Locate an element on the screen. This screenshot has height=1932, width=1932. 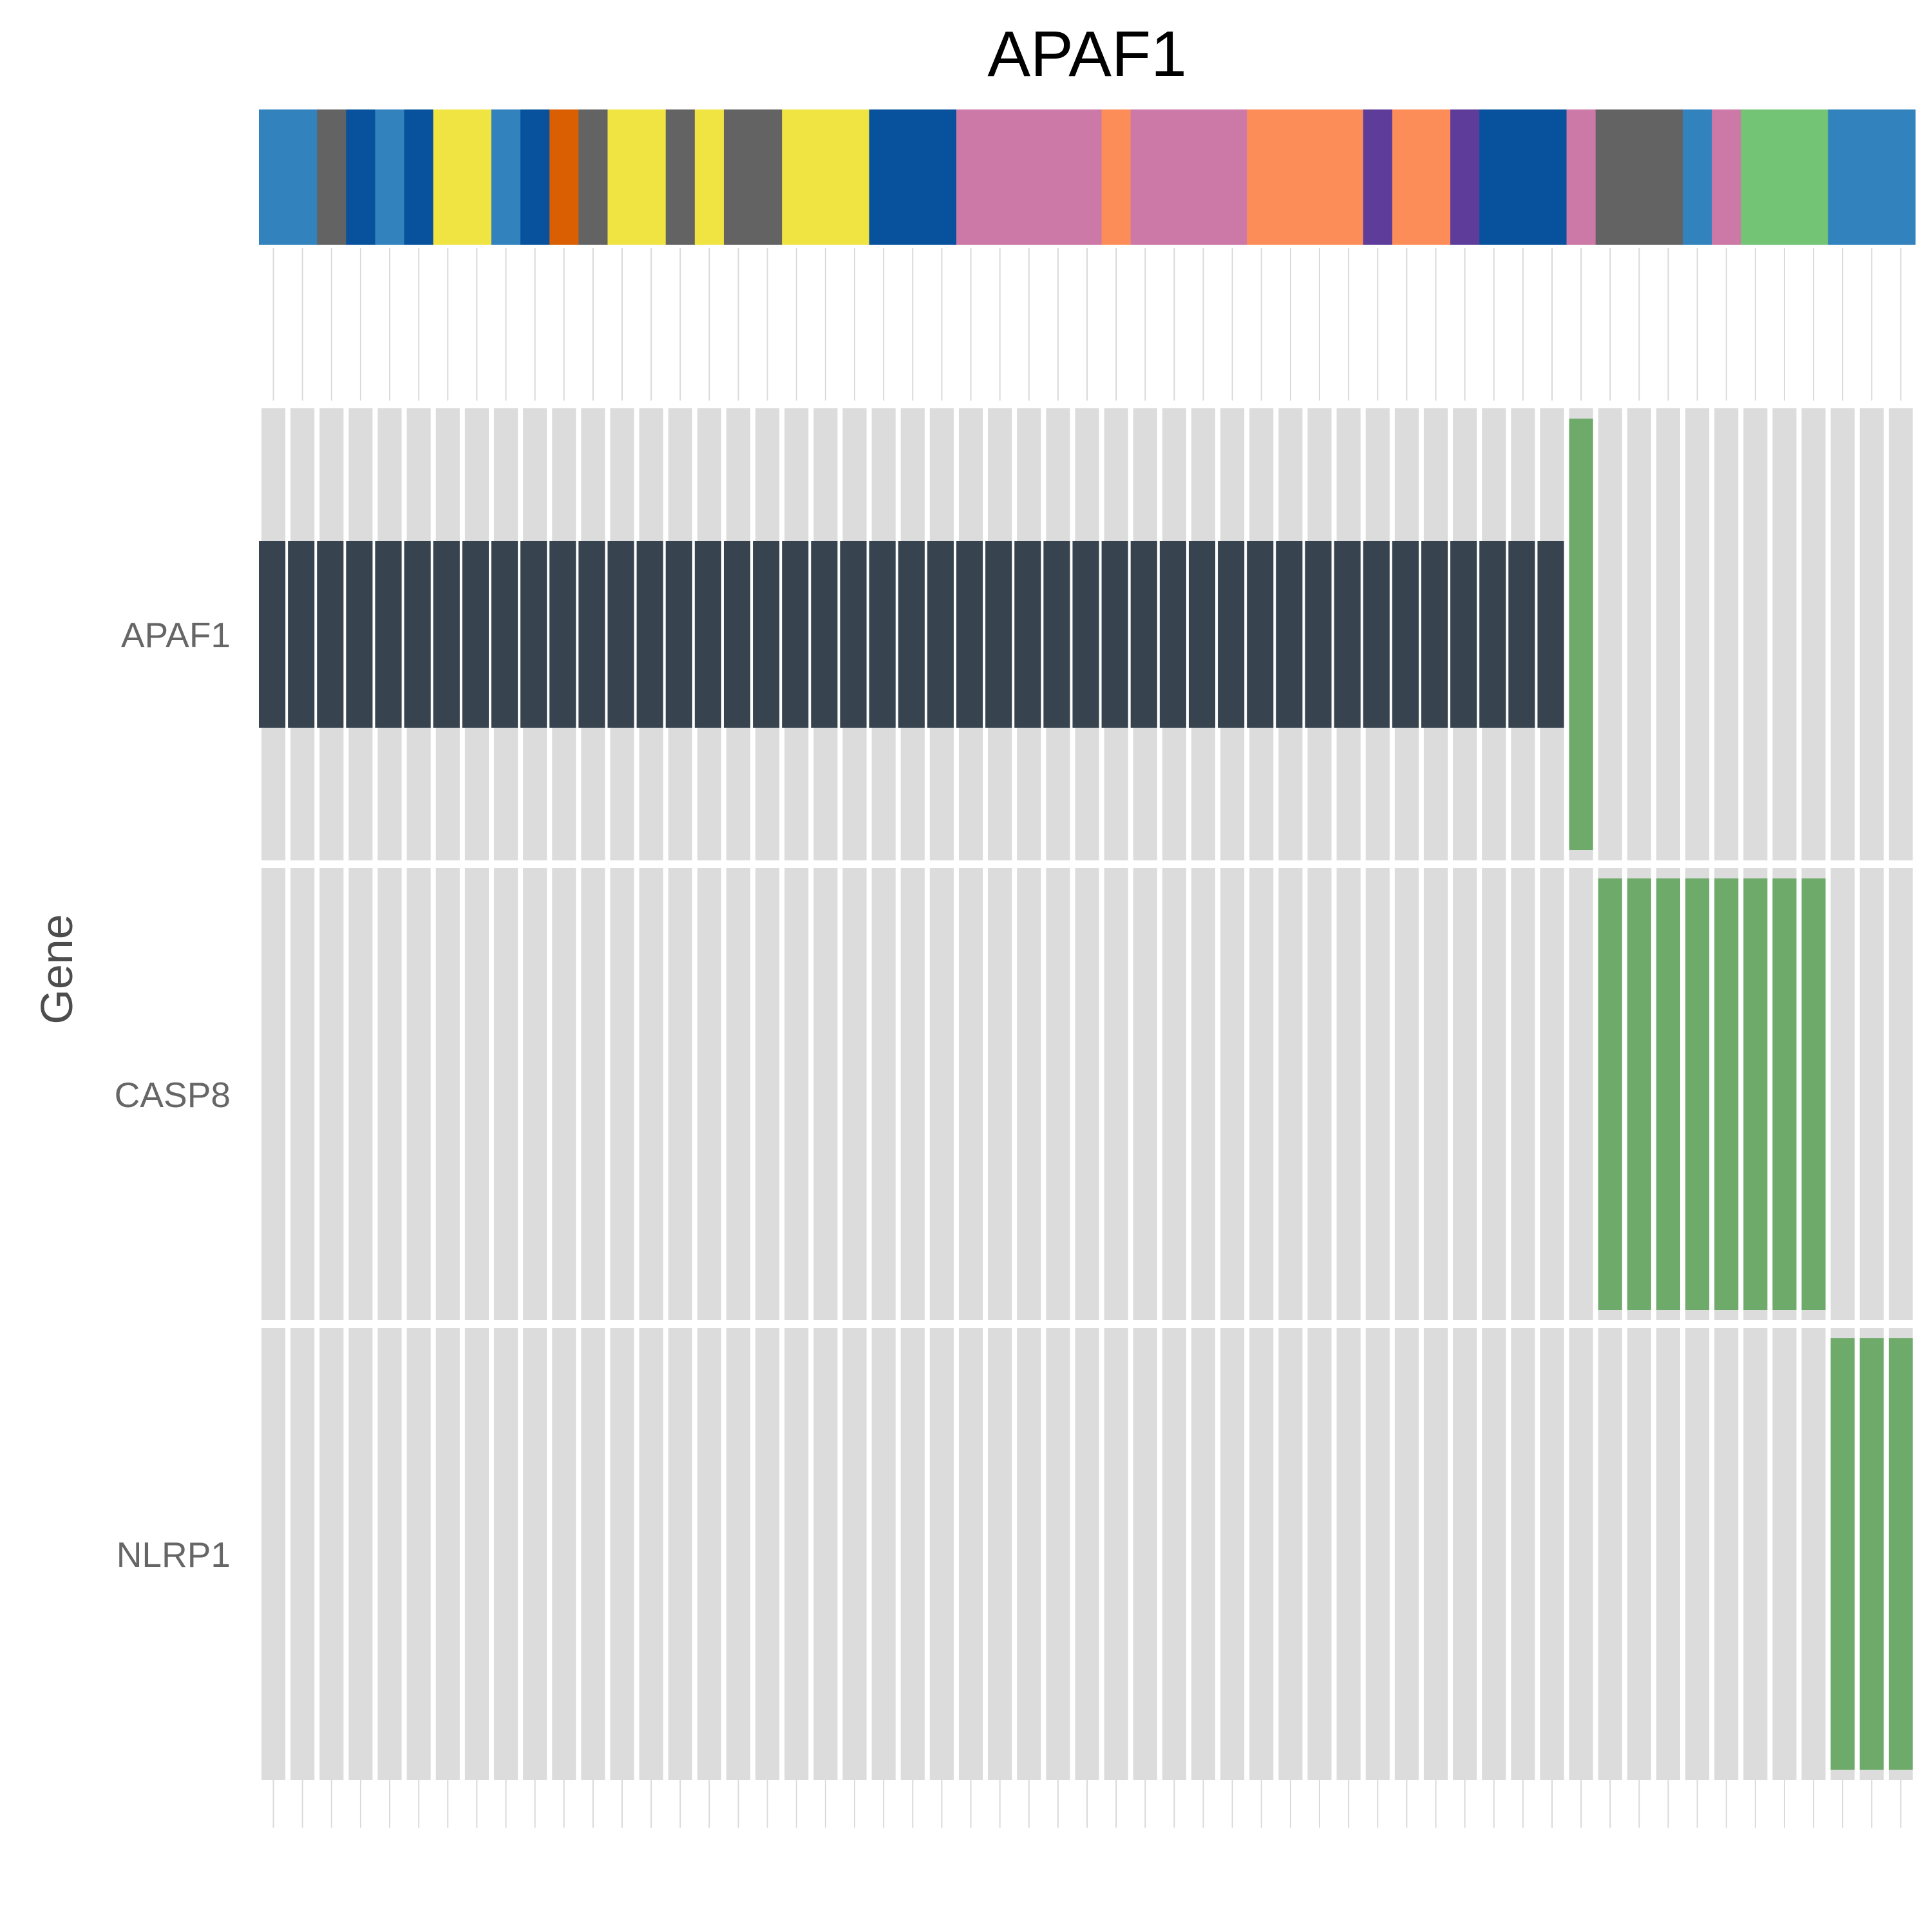
y-axis-title: Gene is located at coordinates (57, 969).